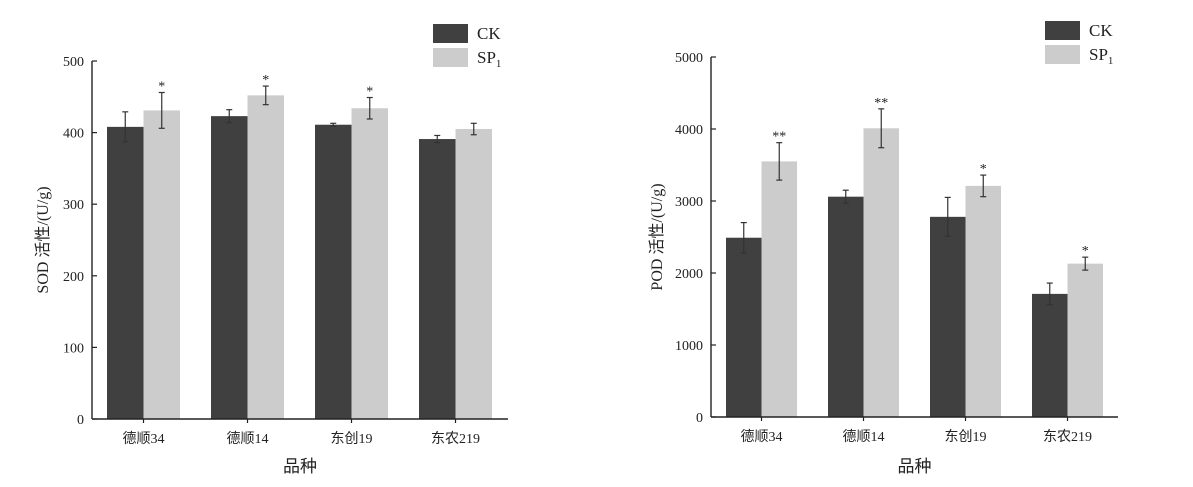  What do you see at coordinates (73, 205) in the screenshot?
I see `y-tick-label: 300` at bounding box center [73, 205].